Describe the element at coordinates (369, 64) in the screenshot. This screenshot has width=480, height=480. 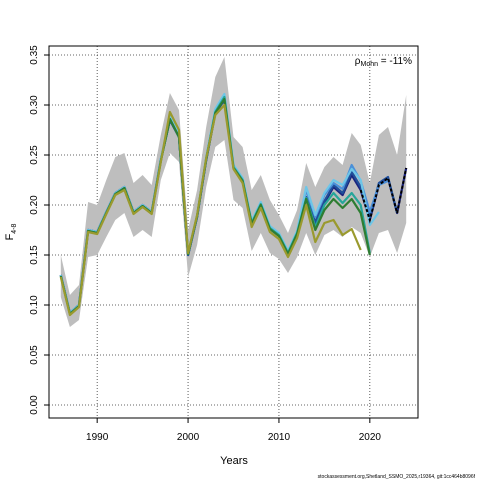
I see `mohn-rho-subscript: Mohn` at that location.